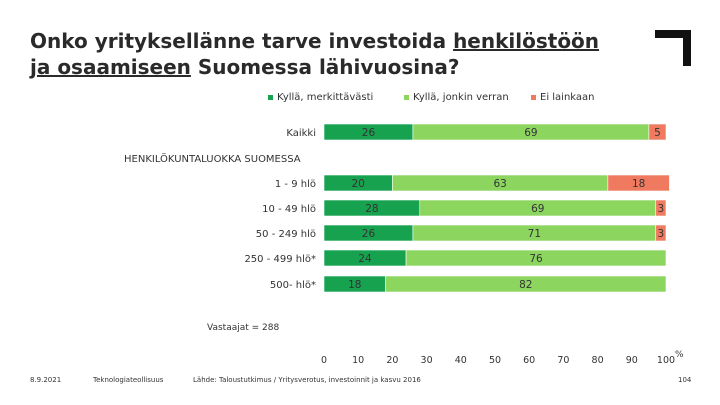  I want to click on category-label: 250 - 499 hlö*, so click(280, 259).